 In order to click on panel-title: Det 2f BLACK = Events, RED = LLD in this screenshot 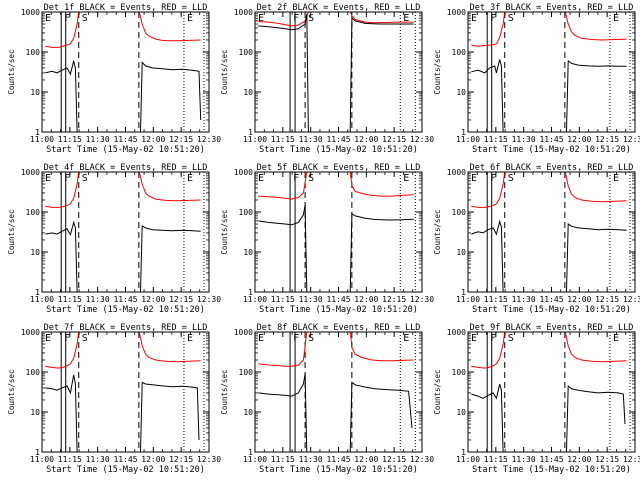, I will do `click(339, 8)`.